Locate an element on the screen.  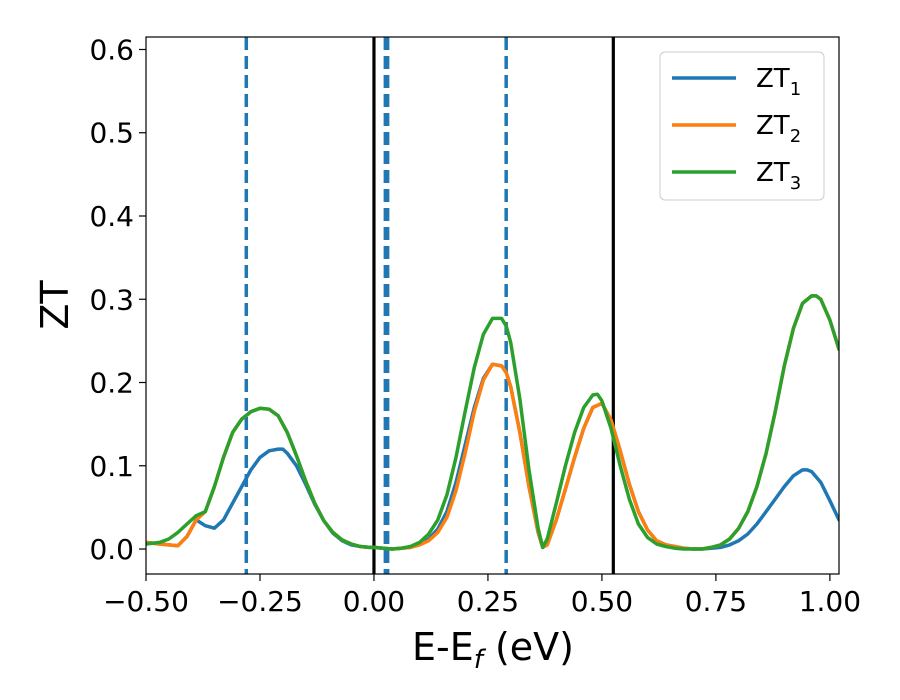
y-tick-label: 0.6 is located at coordinates (111, 49).